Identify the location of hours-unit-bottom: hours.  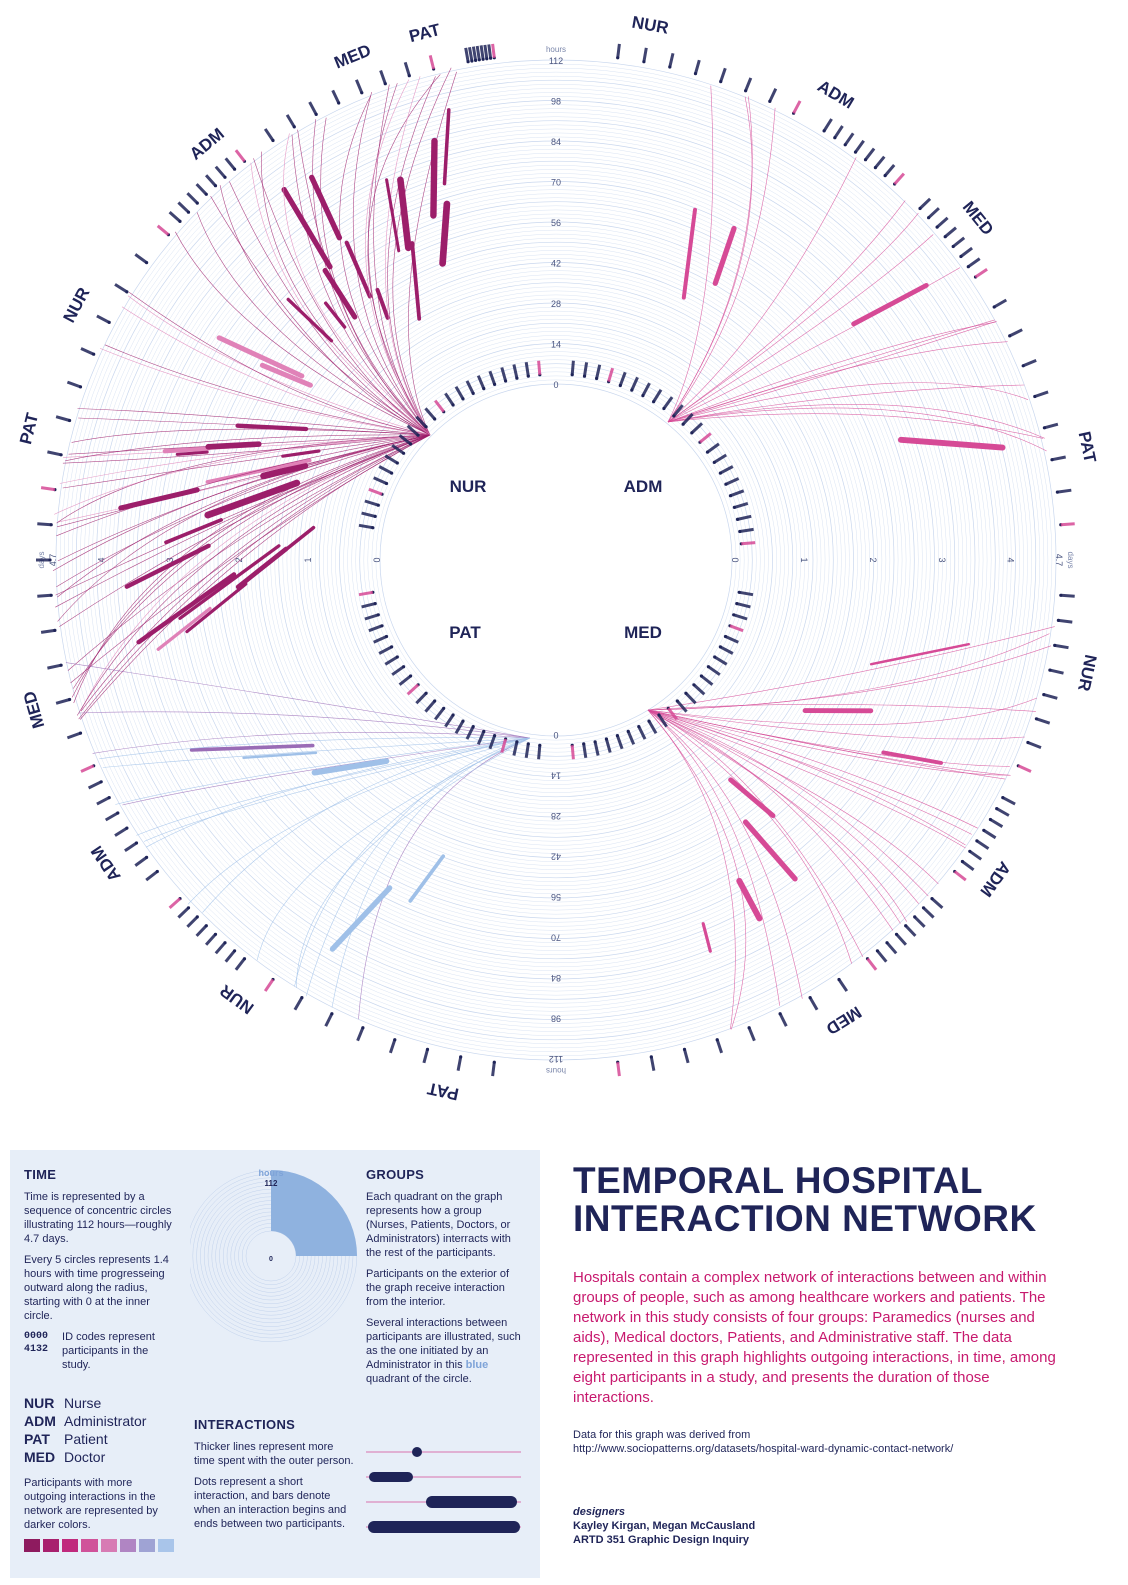
(556, 1070).